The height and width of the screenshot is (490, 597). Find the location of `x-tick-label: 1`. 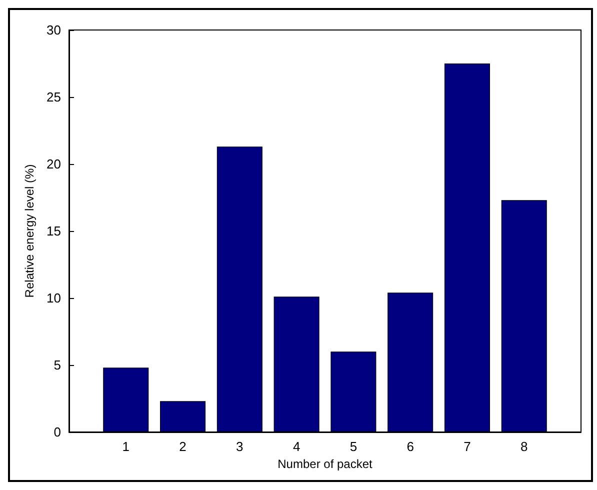

x-tick-label: 1 is located at coordinates (126, 446).